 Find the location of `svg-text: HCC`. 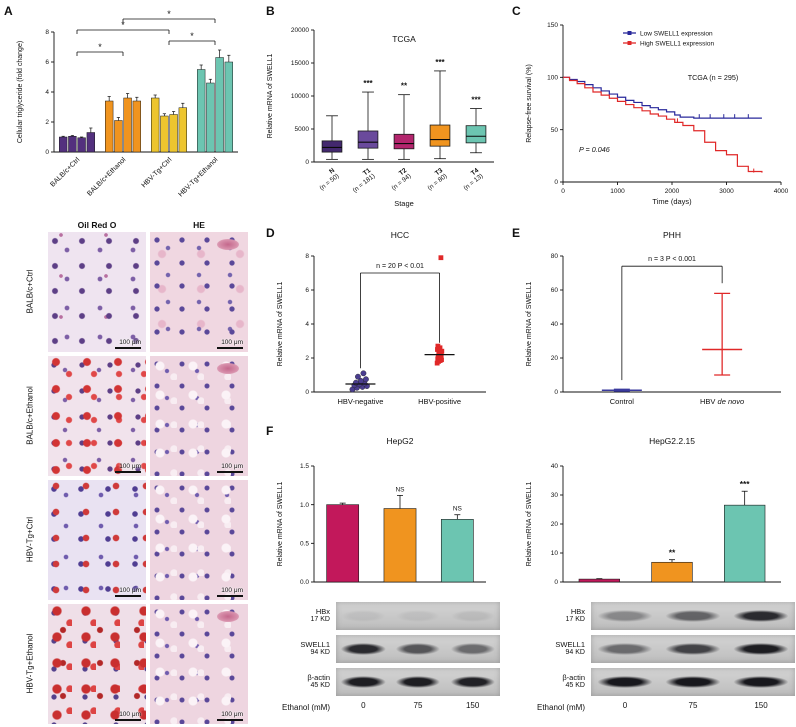

svg-text: HCC is located at coordinates (400, 235).